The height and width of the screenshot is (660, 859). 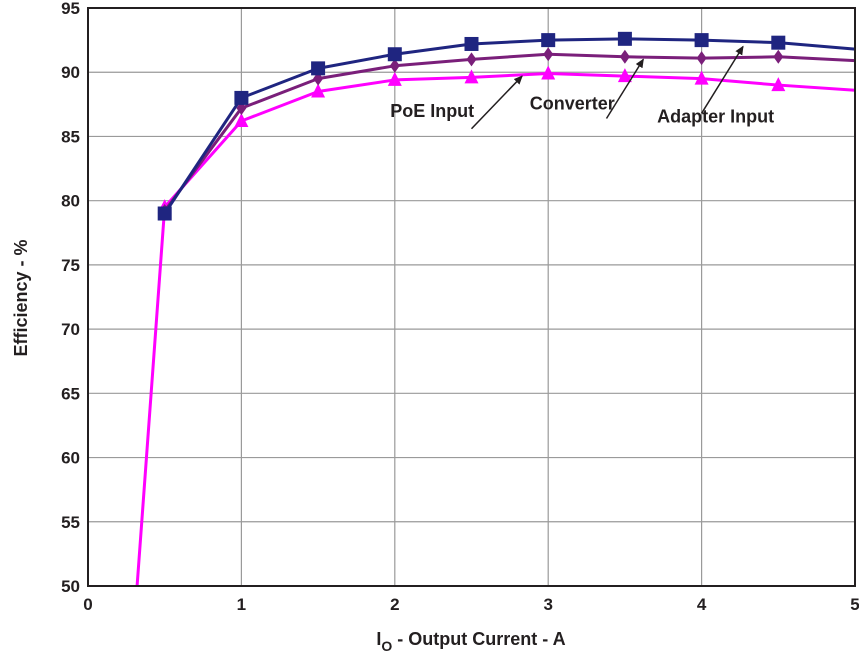 What do you see at coordinates (572, 103) in the screenshot?
I see `annotation-label: Converter` at bounding box center [572, 103].